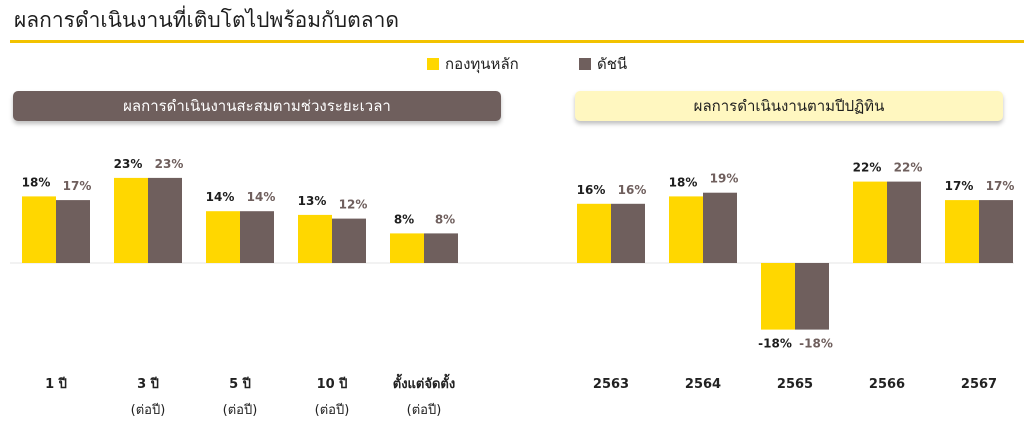  What do you see at coordinates (148, 384) in the screenshot?
I see `category-label: 3 ปี` at bounding box center [148, 384].